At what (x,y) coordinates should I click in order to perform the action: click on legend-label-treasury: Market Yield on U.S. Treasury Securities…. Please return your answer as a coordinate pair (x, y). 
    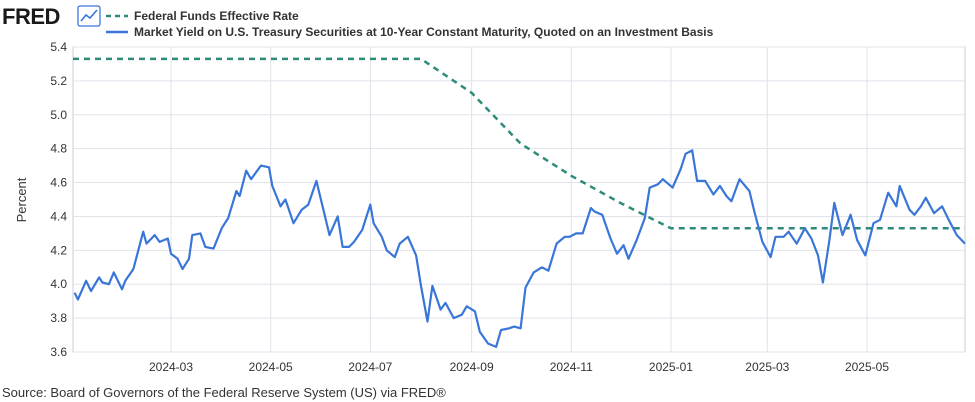
    Looking at the image, I should click on (424, 32).